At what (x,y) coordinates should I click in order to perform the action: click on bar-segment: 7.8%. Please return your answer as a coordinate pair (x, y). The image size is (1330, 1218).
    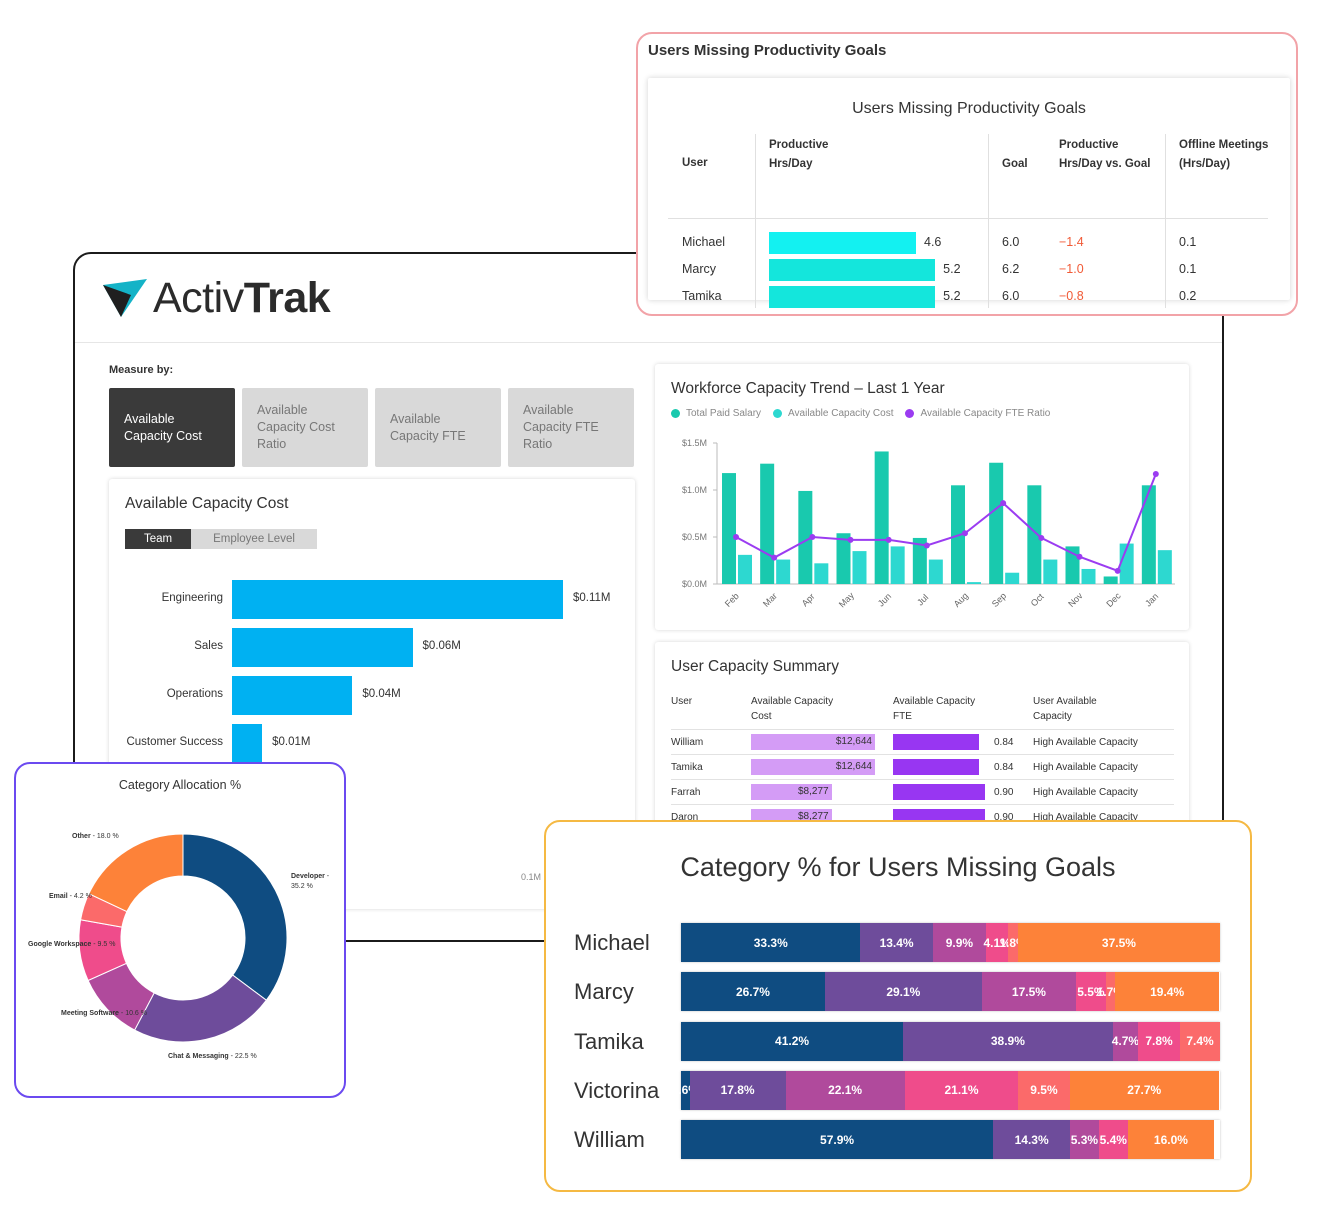
    Looking at the image, I should click on (1159, 1041).